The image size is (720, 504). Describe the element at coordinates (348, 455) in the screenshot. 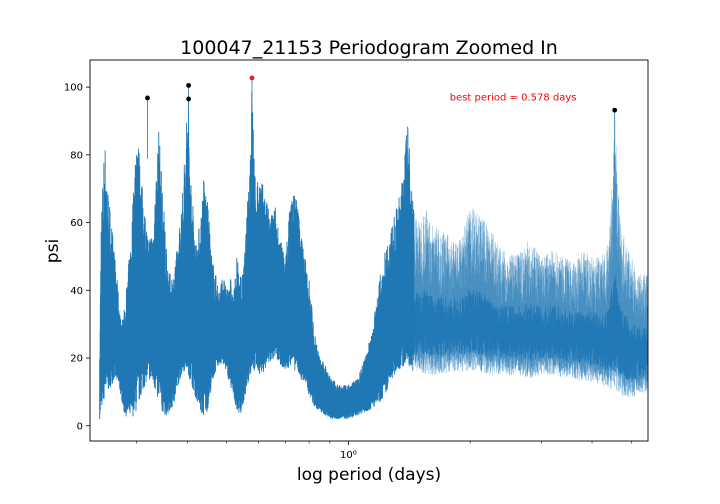

I see `x-tick-label-0: 10⁰` at that location.